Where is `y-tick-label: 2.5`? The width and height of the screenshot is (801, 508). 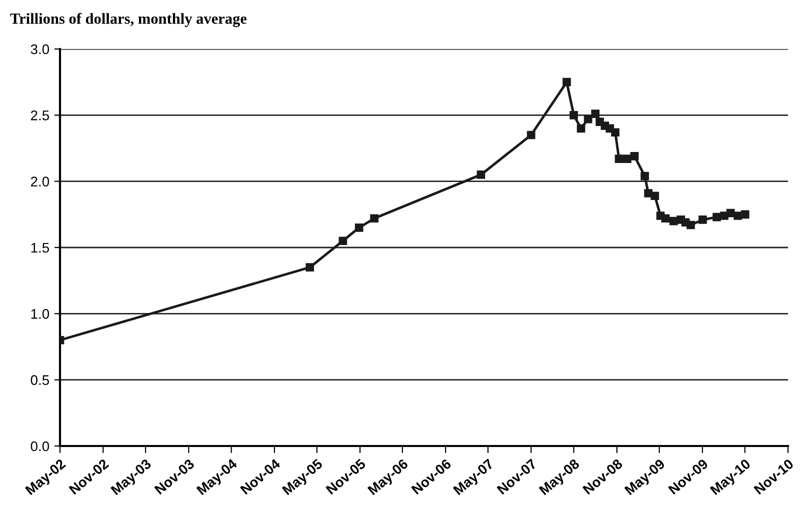
y-tick-label: 2.5 is located at coordinates (40, 115).